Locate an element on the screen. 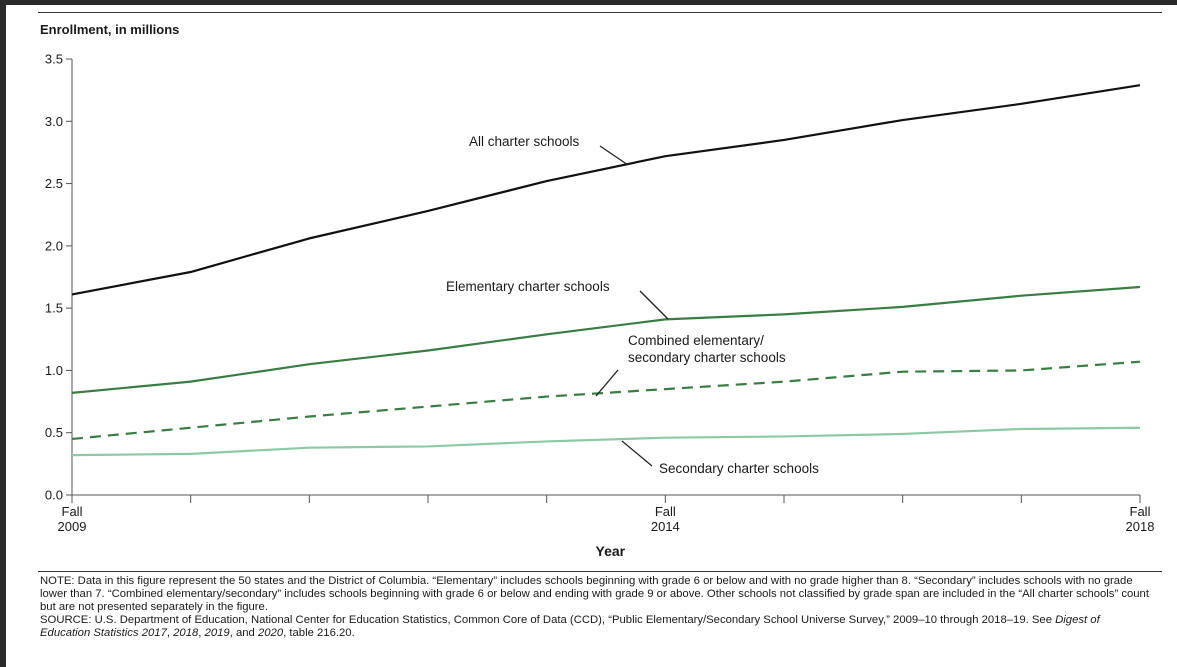 This screenshot has height=667, width=1177. y-axis-title: Enrollment, in millions is located at coordinates (110, 29).